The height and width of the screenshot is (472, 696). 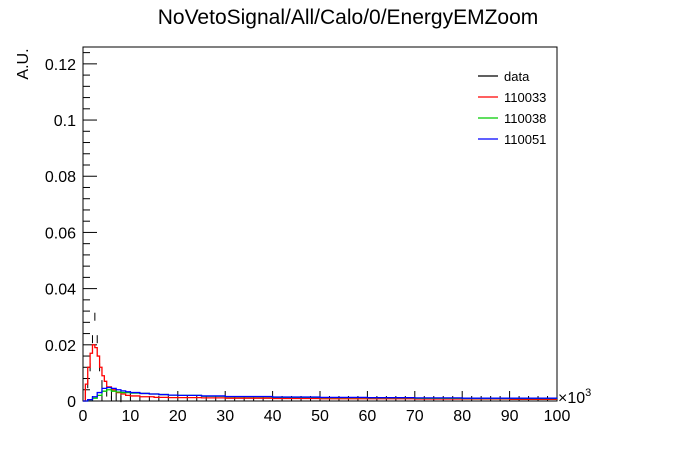 What do you see at coordinates (60, 290) in the screenshot?
I see `y-tick-label: 0.04` at bounding box center [60, 290].